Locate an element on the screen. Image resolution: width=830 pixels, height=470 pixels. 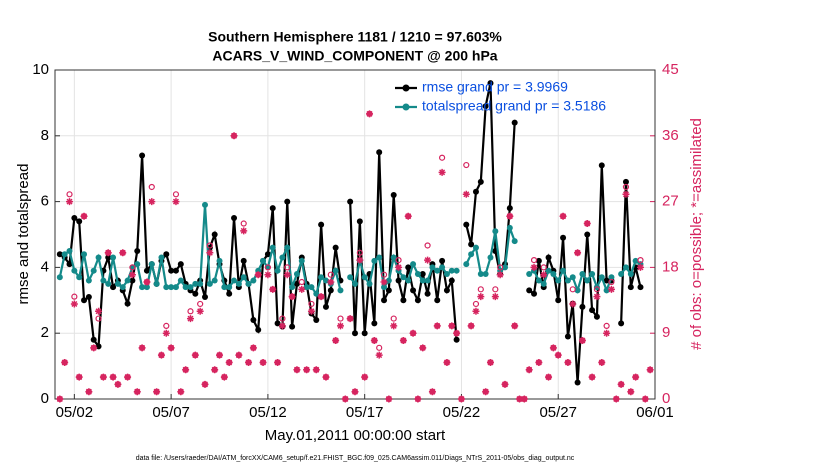
y2-axis-label: # of obs: o=possible; *=assimilated is located at coordinates (696, 234).